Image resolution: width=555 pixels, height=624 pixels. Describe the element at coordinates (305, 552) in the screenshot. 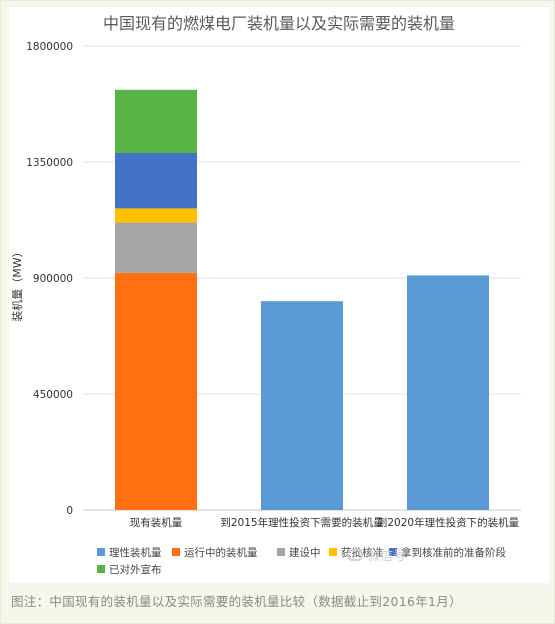

I see `legend-label: 建设中` at that location.